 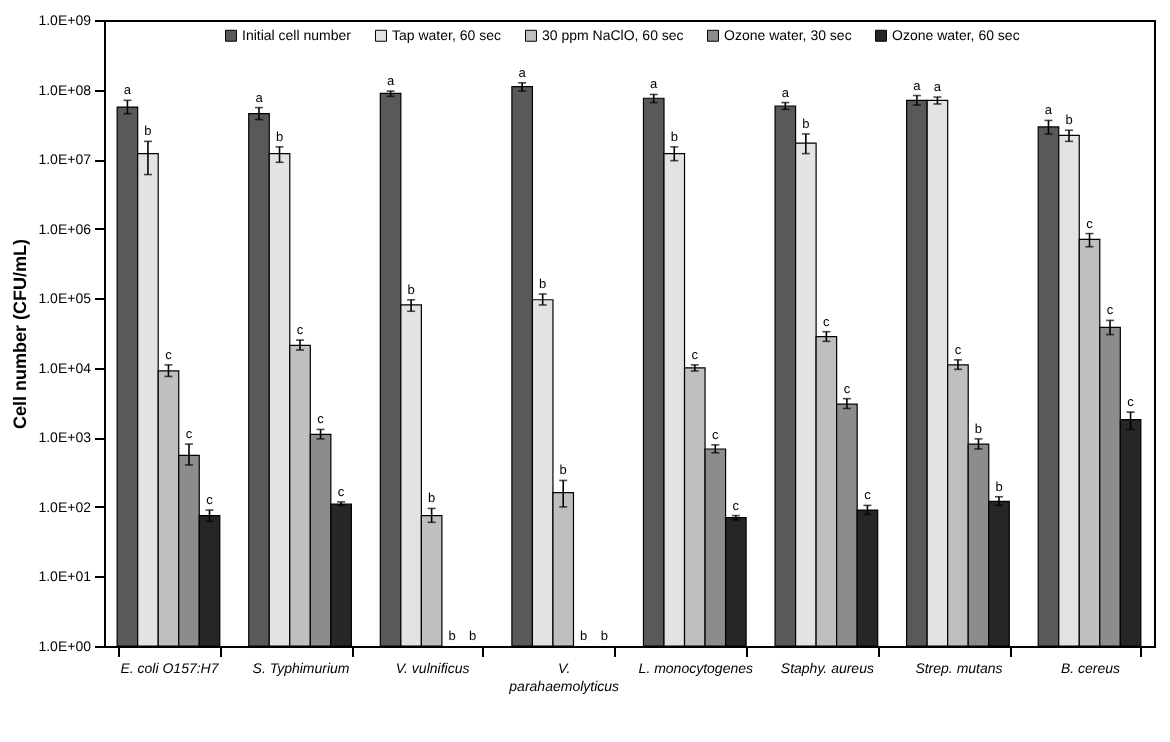 I want to click on y-axis-title: Cell number (CFU/mL), so click(x=20, y=334).